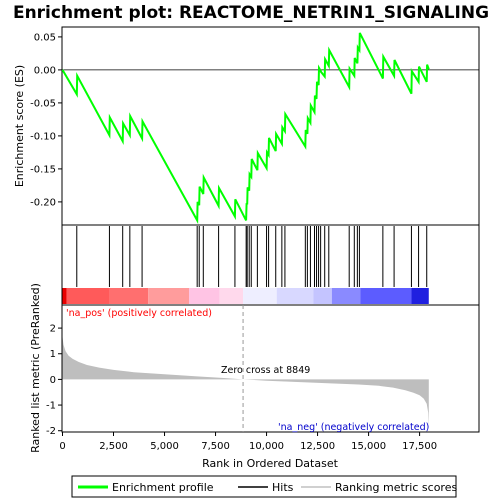 This screenshot has height=500, width=500. Describe the element at coordinates (215, 446) in the screenshot. I see `x-tick-label: 7,500` at that location.